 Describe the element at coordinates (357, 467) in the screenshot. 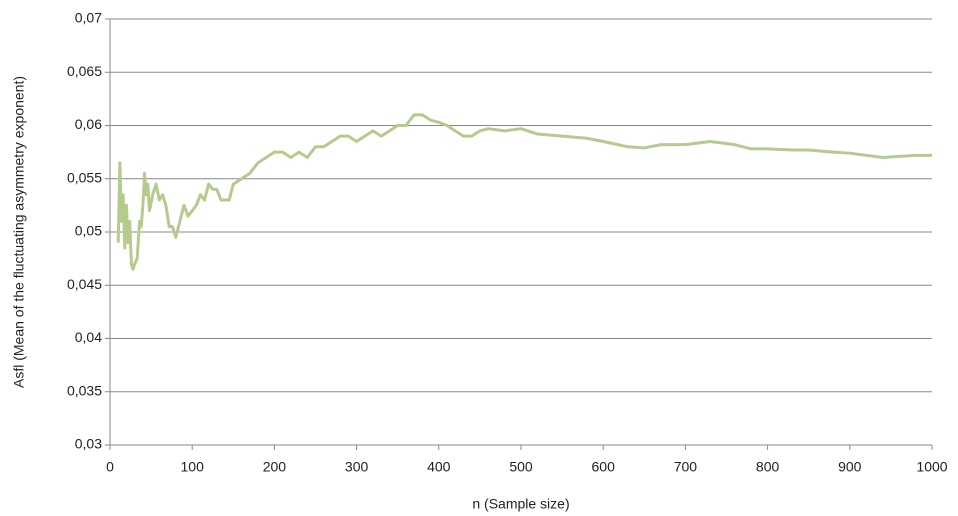

I see `x-tick-label: 300` at that location.